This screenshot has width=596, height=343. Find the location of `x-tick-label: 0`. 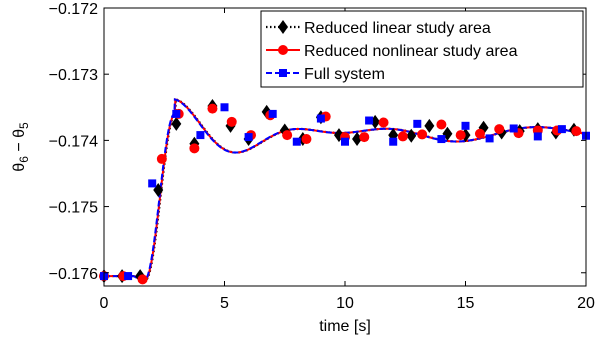

x-tick-label: 0 is located at coordinates (104, 303).